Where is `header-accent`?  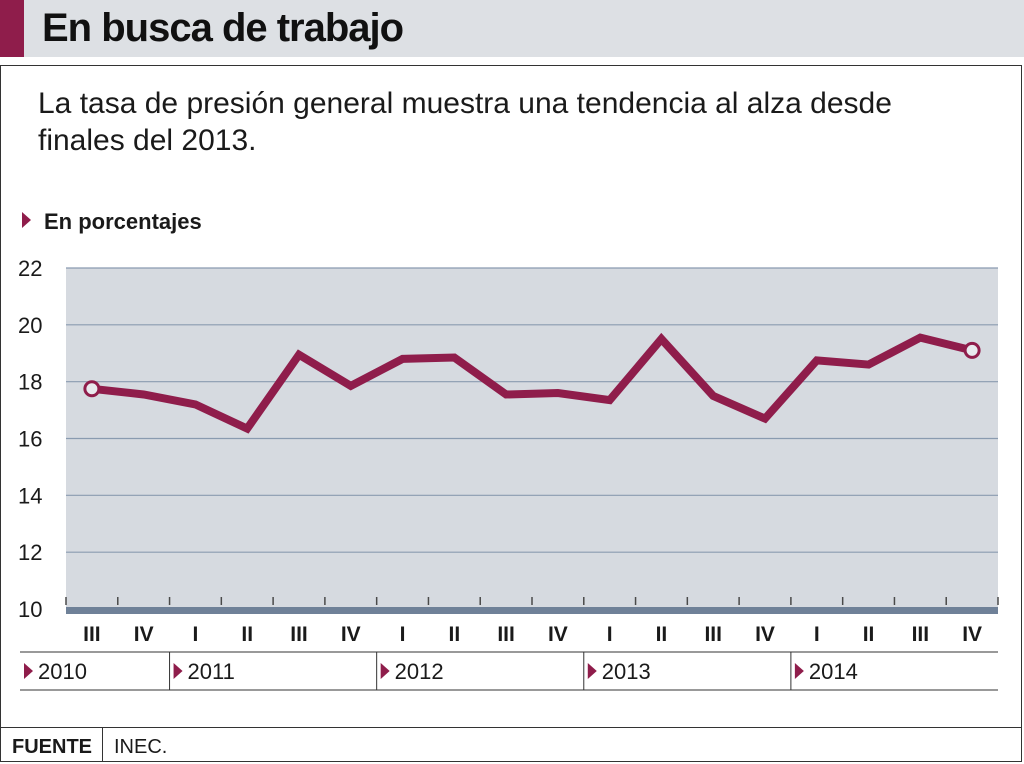
header-accent is located at coordinates (12, 28).